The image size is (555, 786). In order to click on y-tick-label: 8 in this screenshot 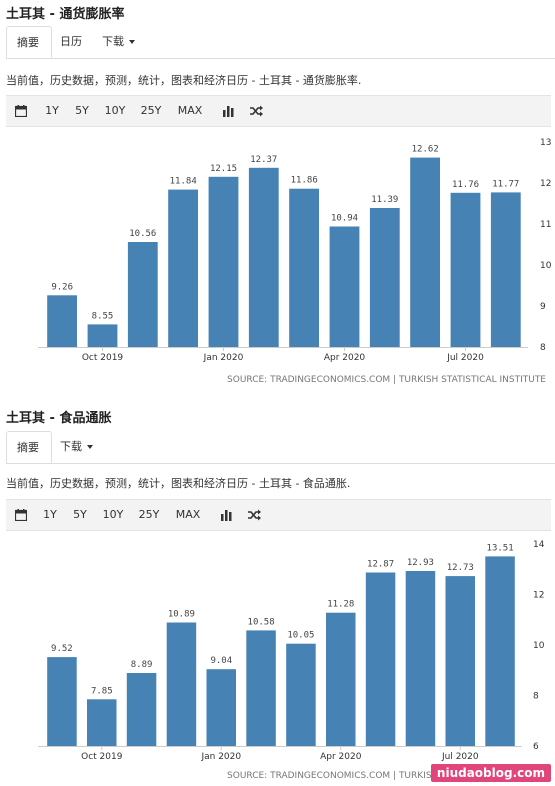, I will do `click(536, 697)`.